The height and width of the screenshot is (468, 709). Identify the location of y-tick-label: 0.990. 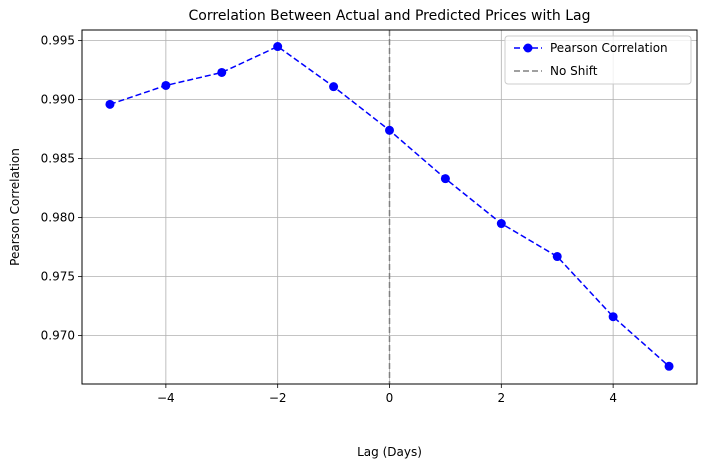
(58, 100).